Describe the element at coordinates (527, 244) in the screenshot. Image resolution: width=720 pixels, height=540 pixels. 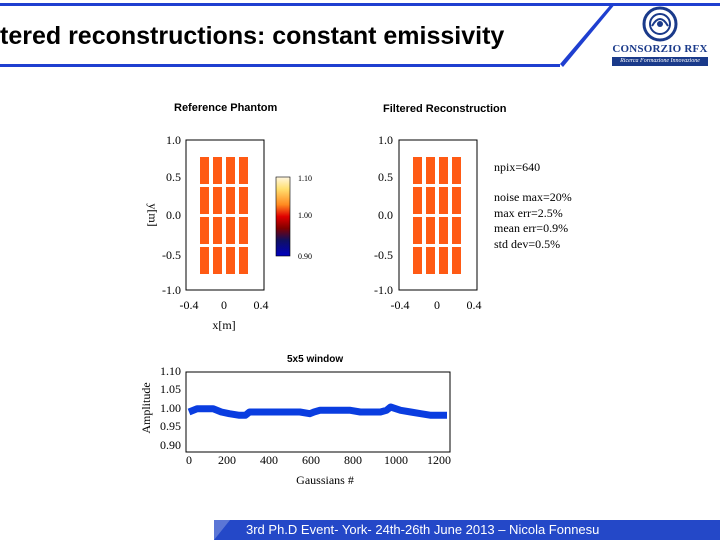
I see `annotation-std-dev: std dev=0.5%` at that location.